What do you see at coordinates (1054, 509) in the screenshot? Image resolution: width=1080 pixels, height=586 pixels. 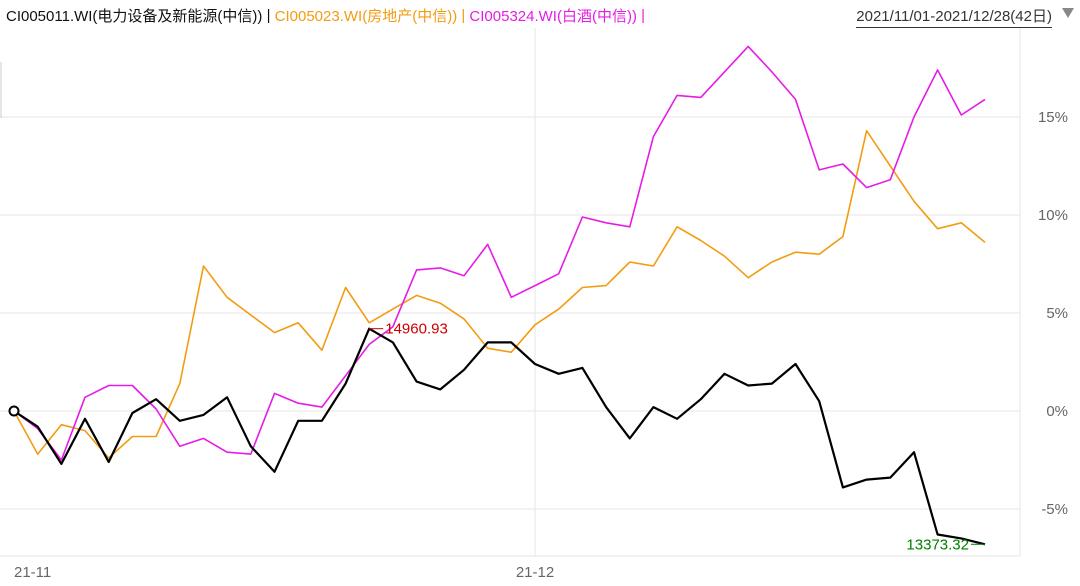 I see `y-tick-label: -5%` at bounding box center [1054, 509].